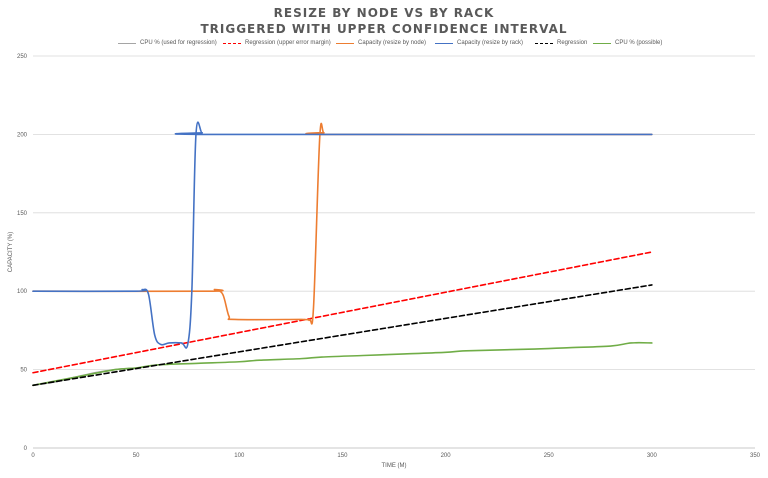 Image resolution: width=768 pixels, height=478 pixels. Describe the element at coordinates (549, 456) in the screenshot. I see `x-tick-label: 250` at that location.